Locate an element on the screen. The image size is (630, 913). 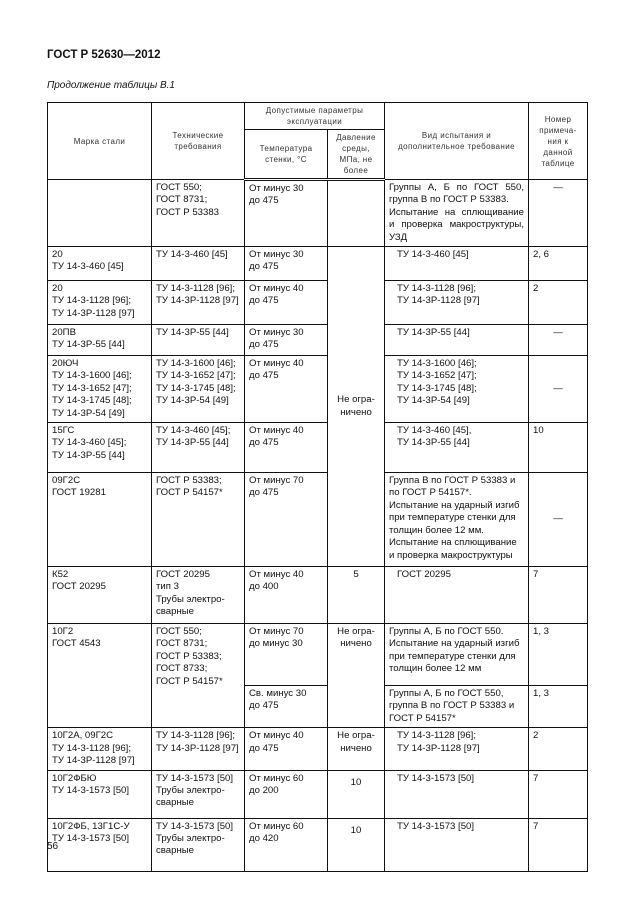
cell-mark: К52 ГОСТ 20295 is located at coordinates (99, 595).